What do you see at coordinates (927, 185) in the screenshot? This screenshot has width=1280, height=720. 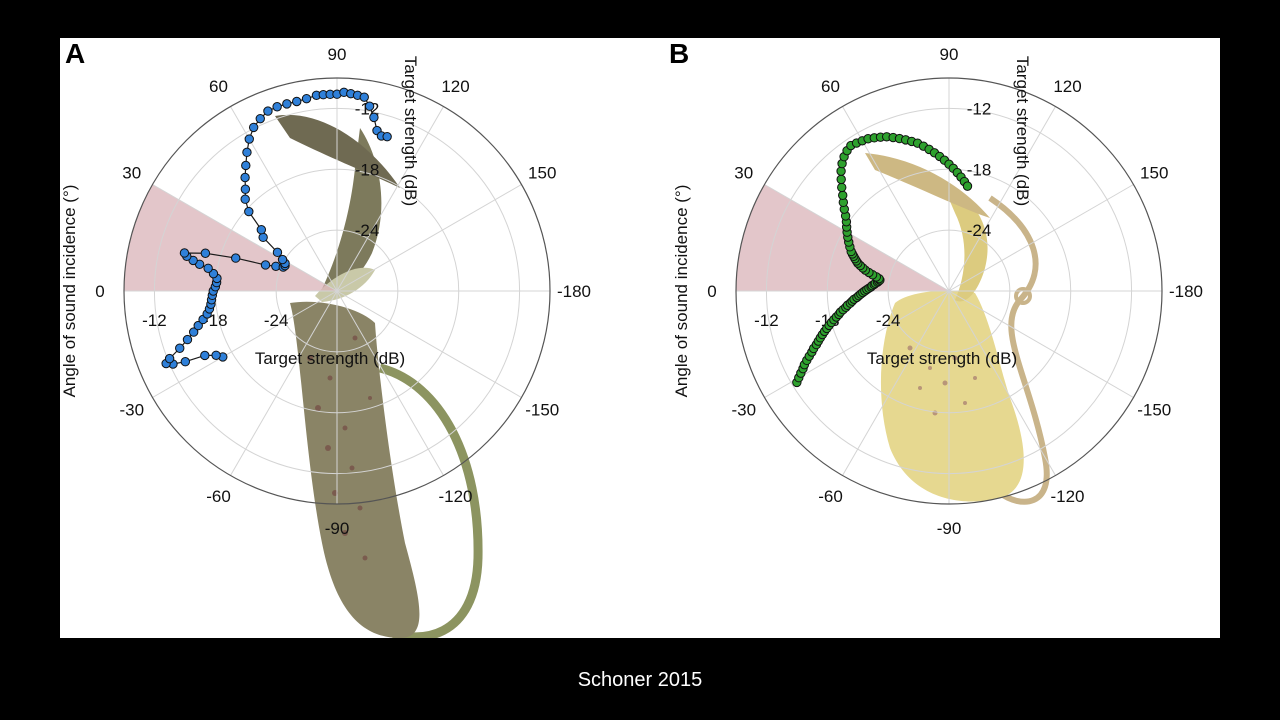 I see `pitcher-b-lid` at bounding box center [927, 185].